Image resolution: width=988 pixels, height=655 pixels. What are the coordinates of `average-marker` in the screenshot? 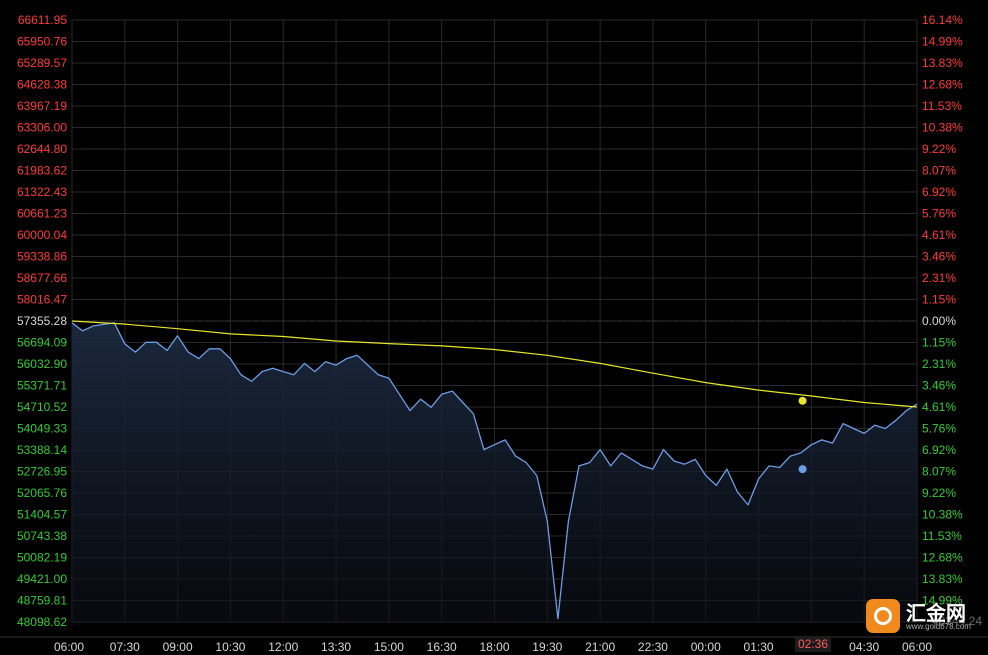 It's located at (802, 400).